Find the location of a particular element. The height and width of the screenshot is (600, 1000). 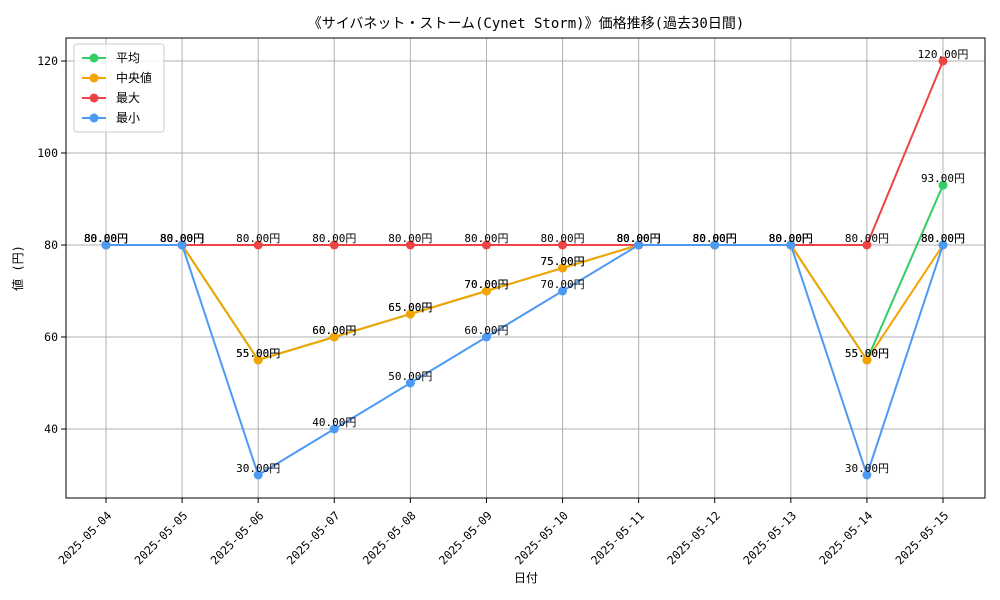

x-tick-label: 2025-05-05 is located at coordinates (161, 537).